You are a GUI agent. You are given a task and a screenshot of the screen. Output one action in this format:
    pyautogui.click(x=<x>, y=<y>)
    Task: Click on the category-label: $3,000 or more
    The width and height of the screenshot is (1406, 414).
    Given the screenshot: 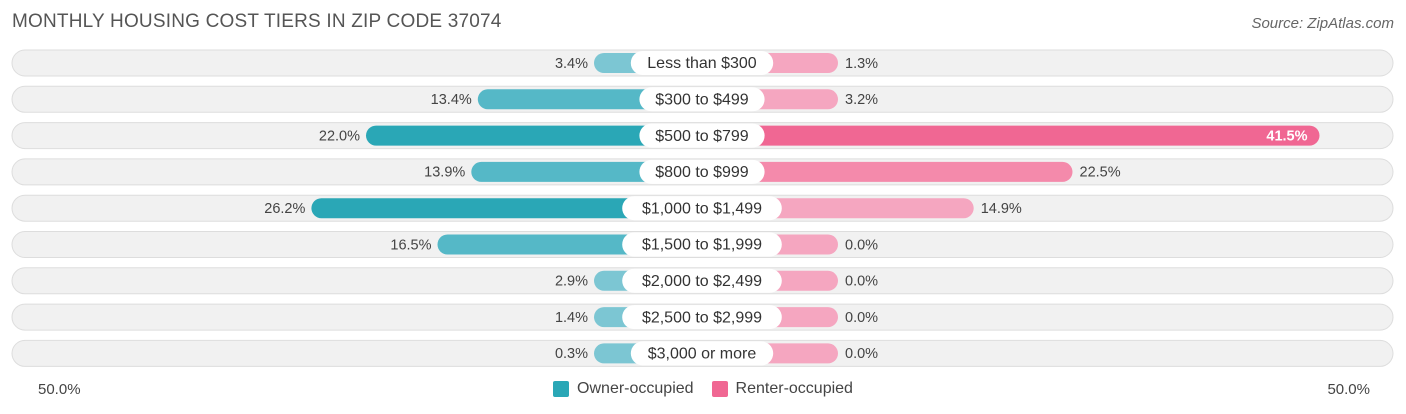 What is the action you would take?
    pyautogui.click(x=702, y=354)
    